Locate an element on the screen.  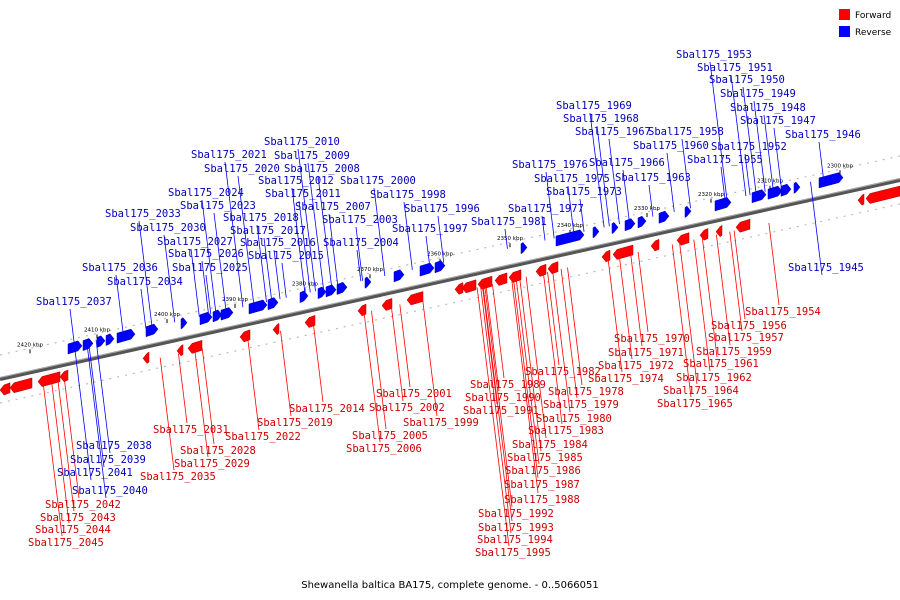
reverse-gene-label: Sbal175_1950 is located at coordinates (747, 80).